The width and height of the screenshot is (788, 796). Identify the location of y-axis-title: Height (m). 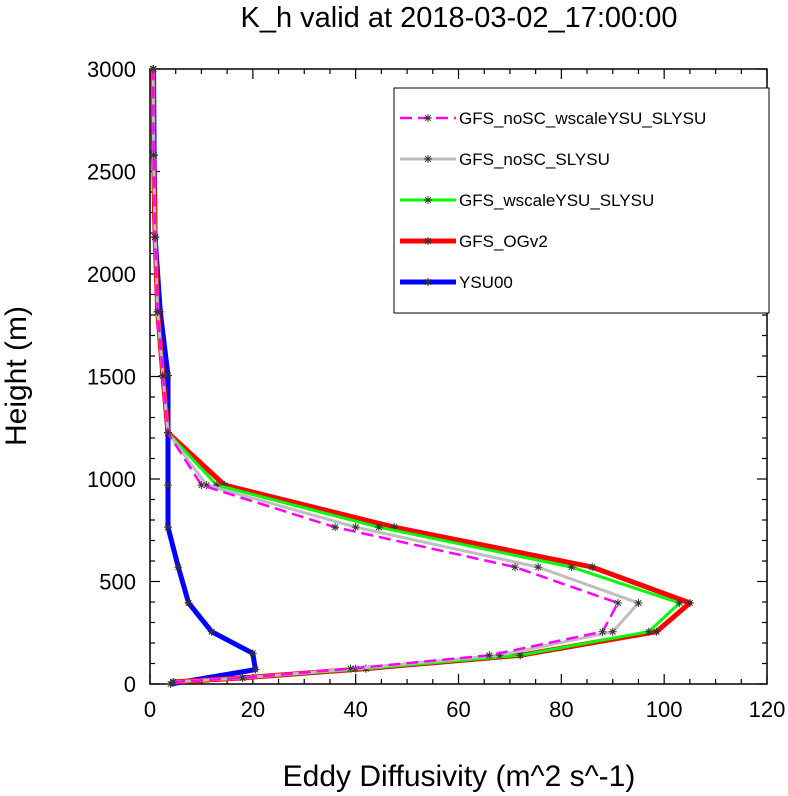
(16, 376).